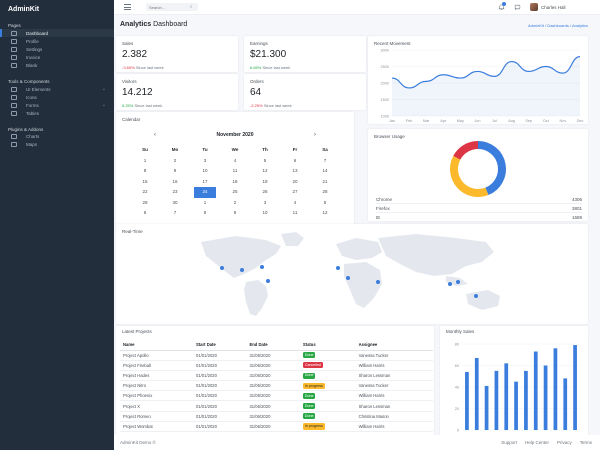  I want to click on calendar-day: 13, so click(295, 171).